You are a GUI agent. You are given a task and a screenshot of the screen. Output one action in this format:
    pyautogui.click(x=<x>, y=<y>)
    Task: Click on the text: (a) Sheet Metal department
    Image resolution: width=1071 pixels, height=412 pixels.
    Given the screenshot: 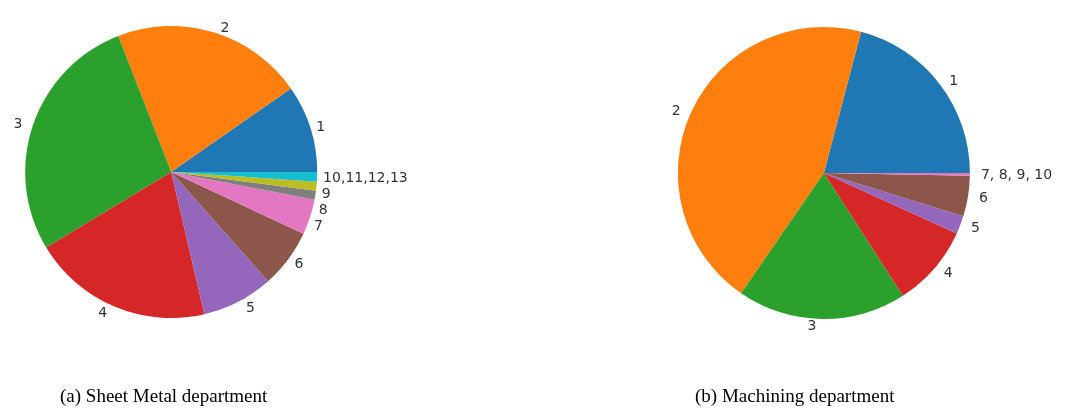 What is the action you would take?
    pyautogui.click(x=164, y=396)
    